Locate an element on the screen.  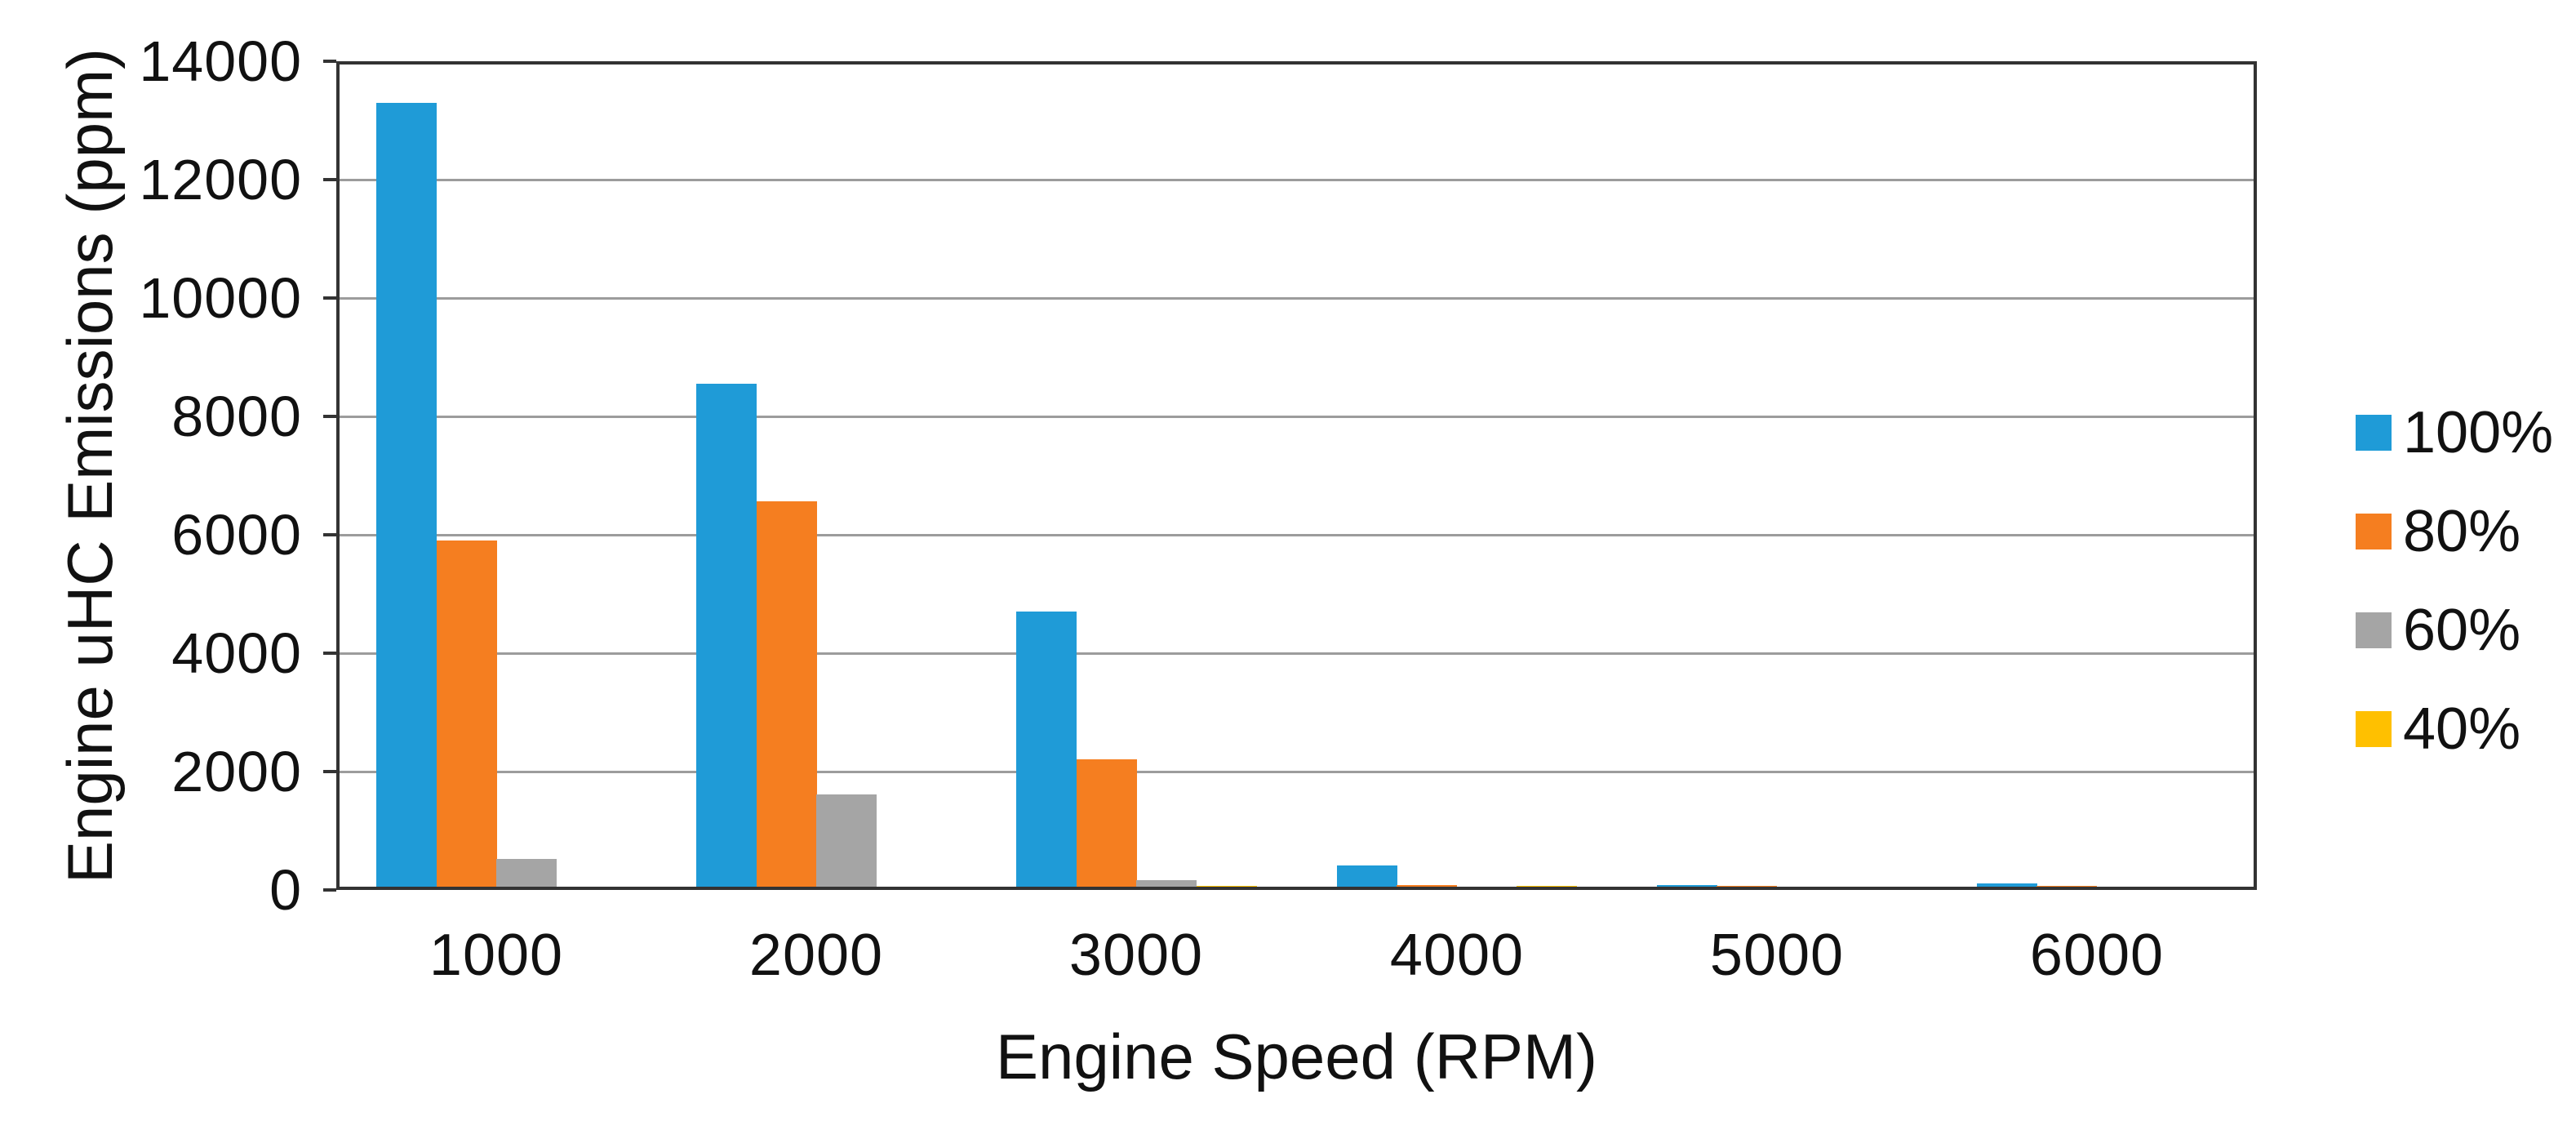
legend-item-80%: 80% is located at coordinates (2462, 531).